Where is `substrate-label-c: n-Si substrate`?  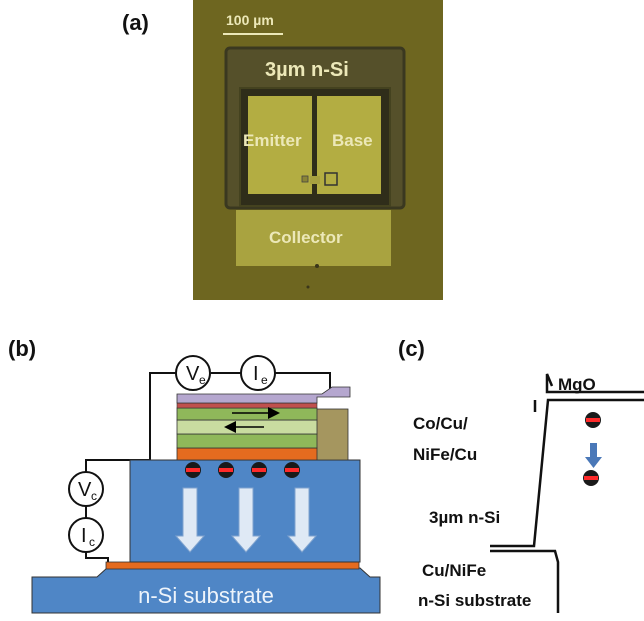
substrate-label-c: n-Si substrate is located at coordinates (474, 600).